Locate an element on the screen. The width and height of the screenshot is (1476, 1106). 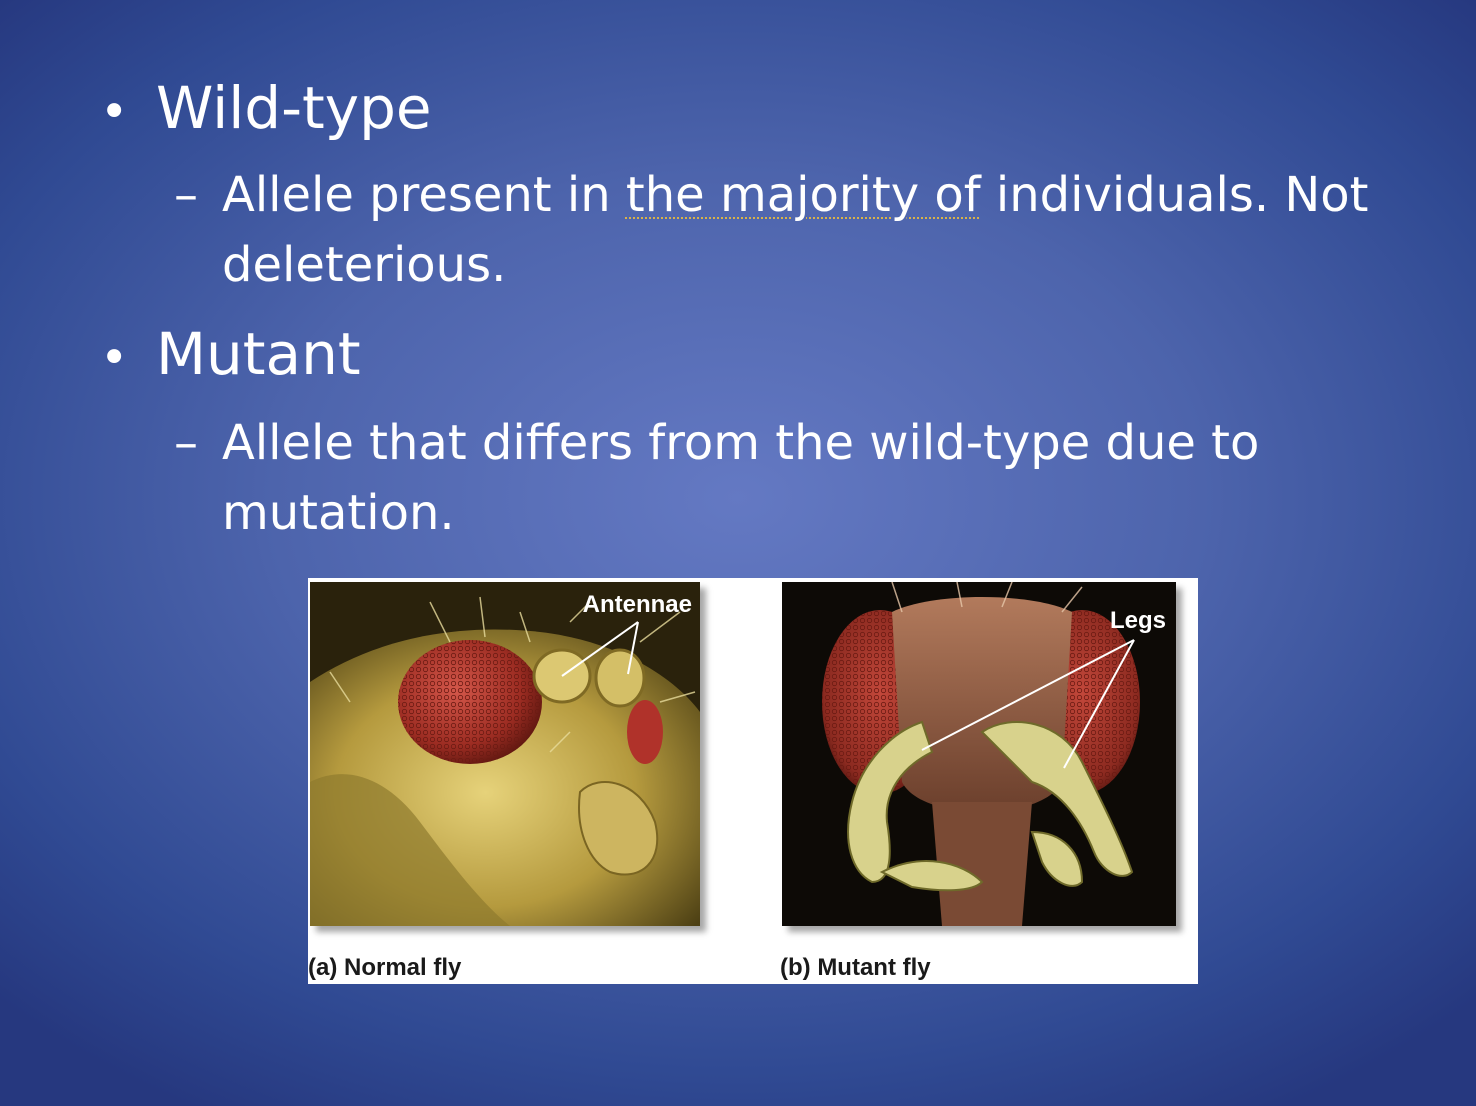
normal-fly-illustration: Antennae is located at coordinates (505, 754).